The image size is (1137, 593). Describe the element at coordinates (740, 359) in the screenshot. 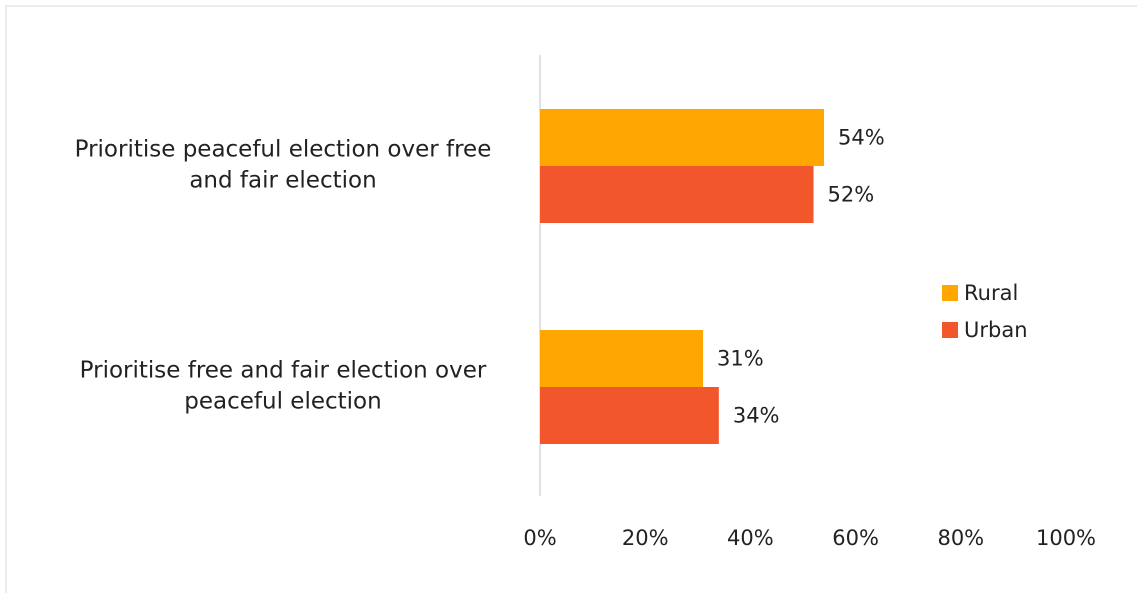

I see `data-label-rural-2: 31%` at that location.